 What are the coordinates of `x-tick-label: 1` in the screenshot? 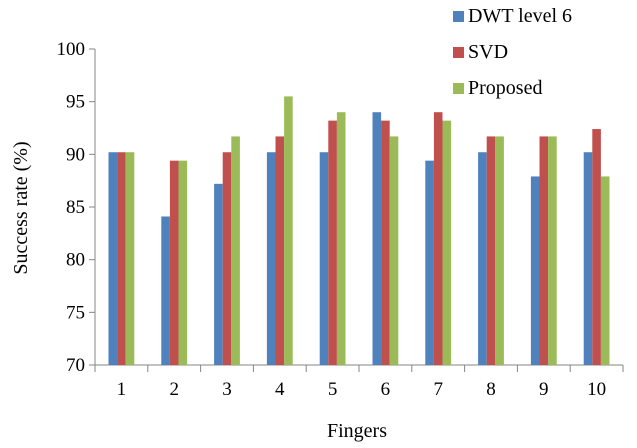 It's located at (122, 389).